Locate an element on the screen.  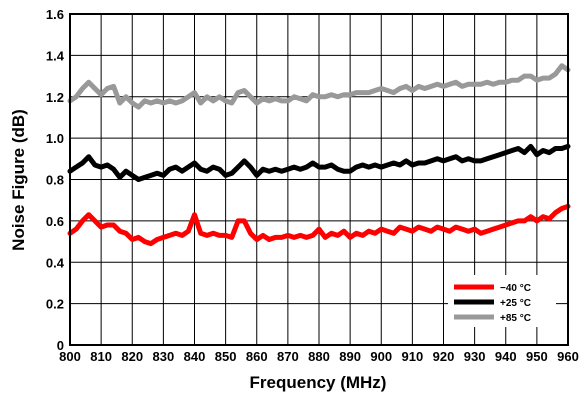
legend-label-1: +25 °C is located at coordinates (515, 303).